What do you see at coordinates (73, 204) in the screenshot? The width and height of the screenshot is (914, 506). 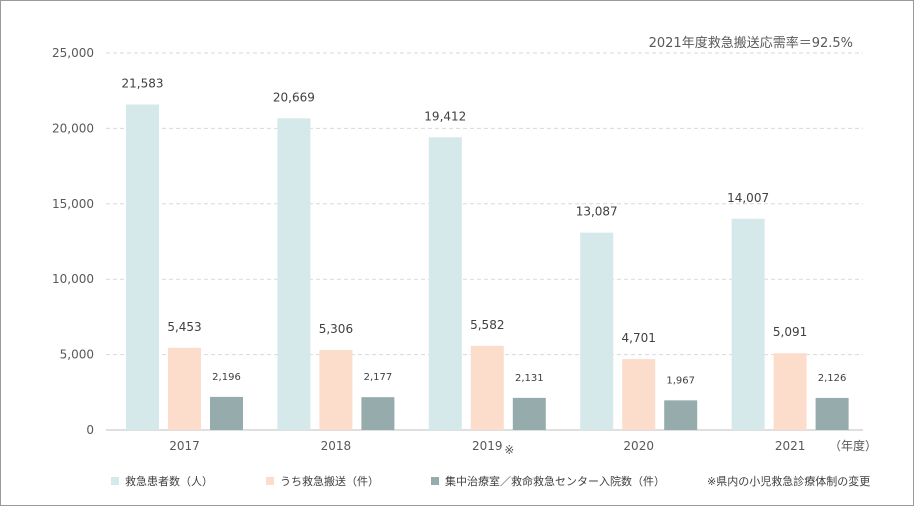 I see `y-tick-label: 15,000` at bounding box center [73, 204].